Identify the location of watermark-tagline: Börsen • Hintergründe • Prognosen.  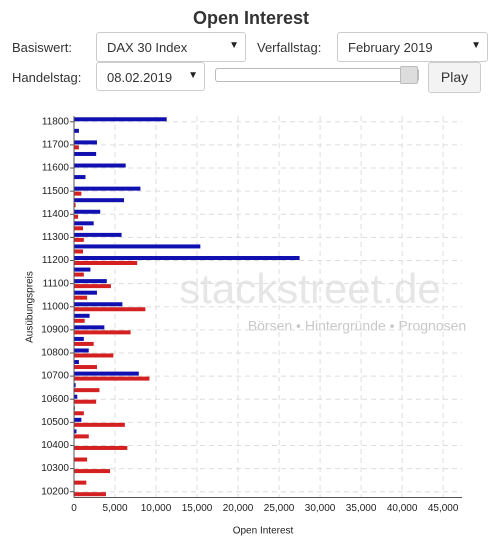
(357, 326).